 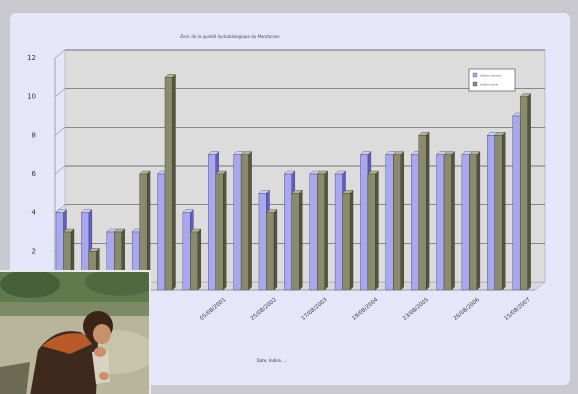 I want to click on y-tick-label: 4, so click(x=34, y=213).